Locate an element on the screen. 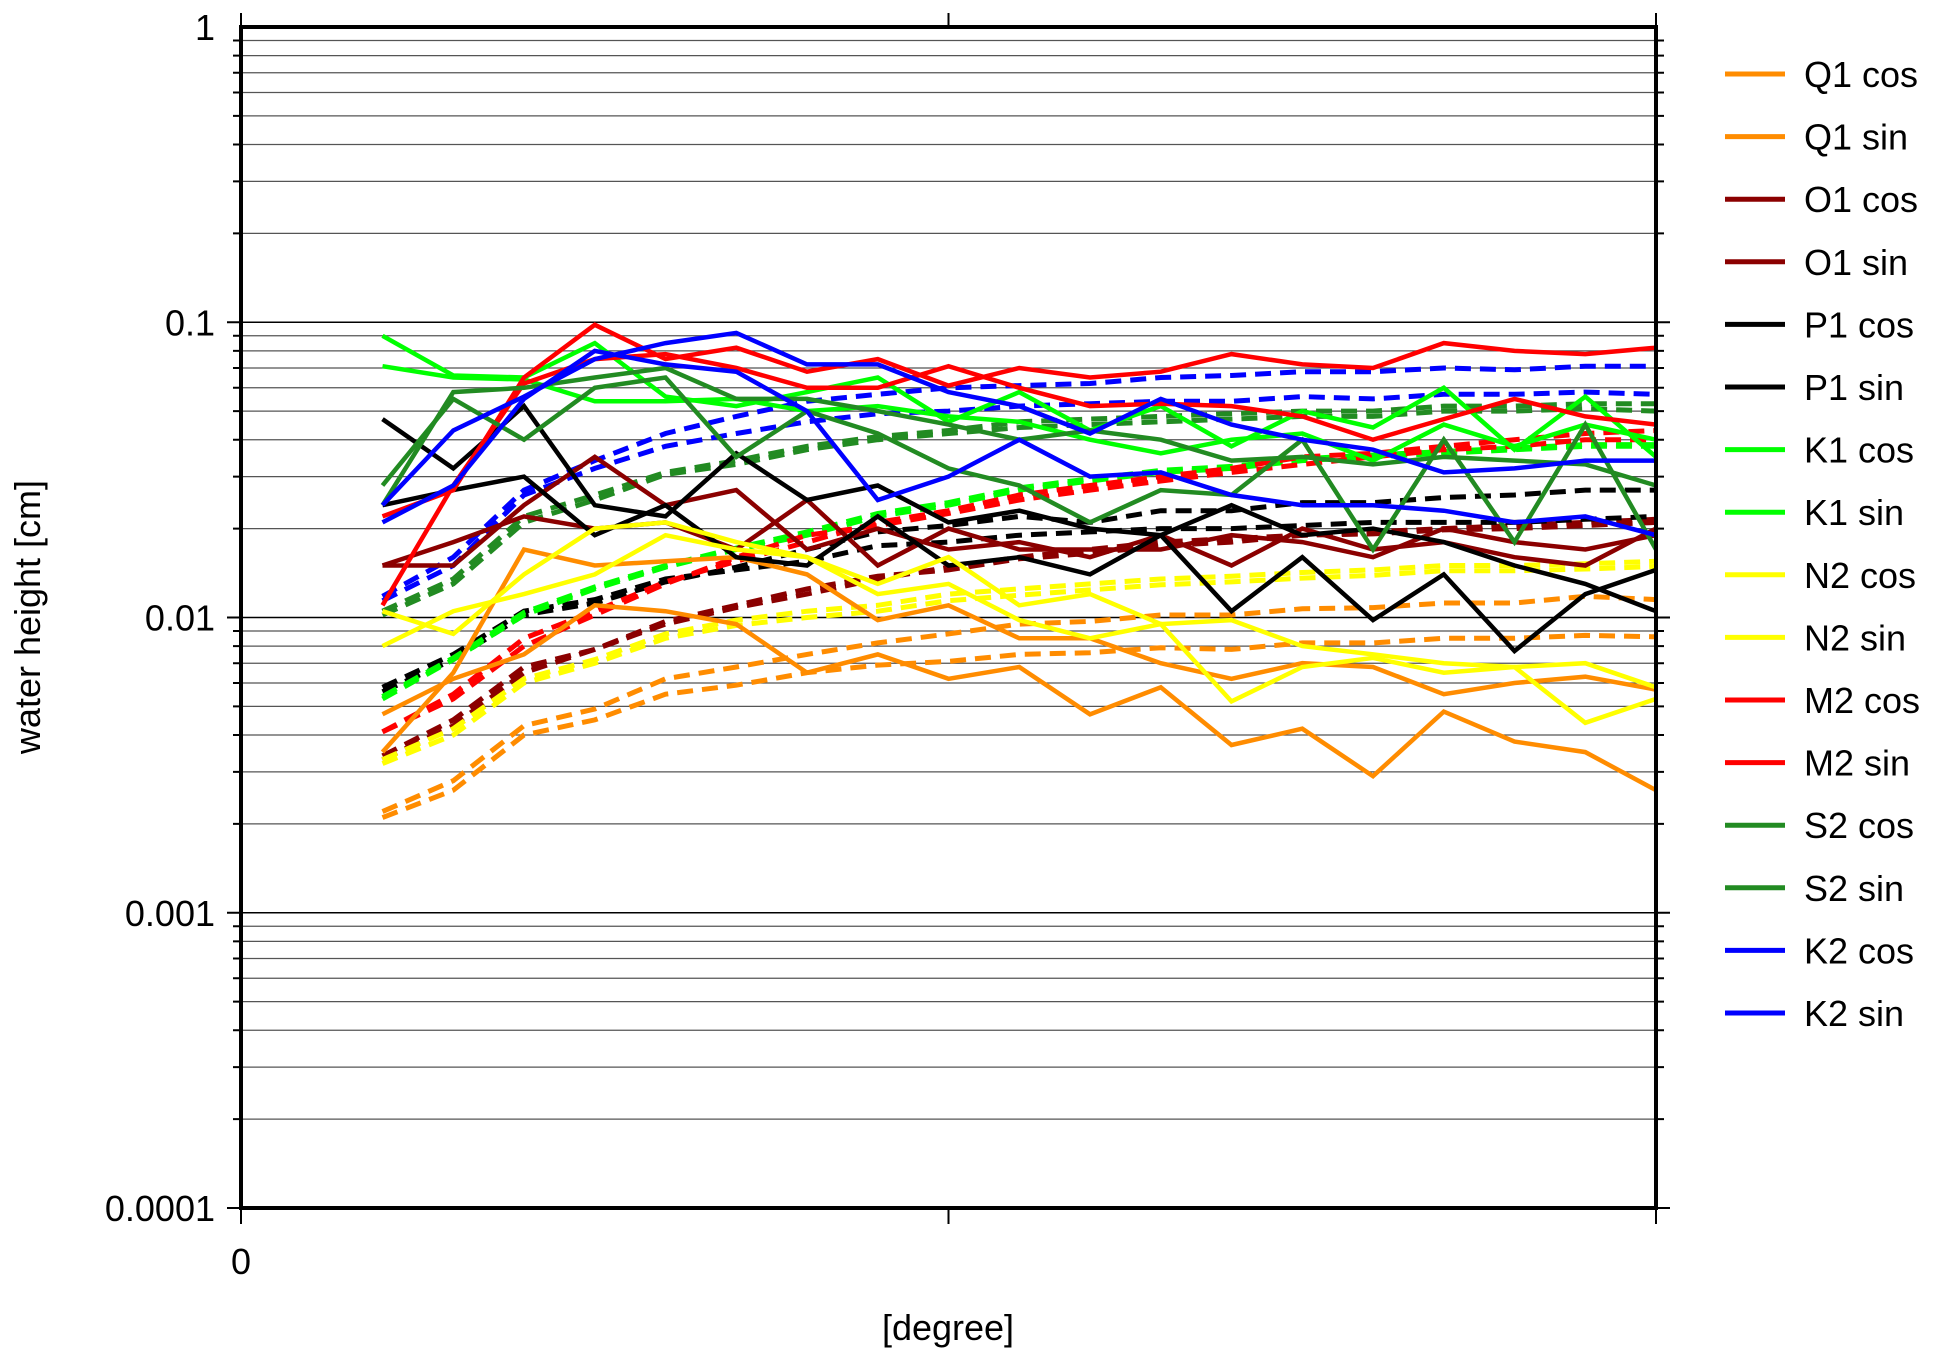 The image size is (1937, 1350). series-line-s2-cos is located at coordinates (1019, 464).